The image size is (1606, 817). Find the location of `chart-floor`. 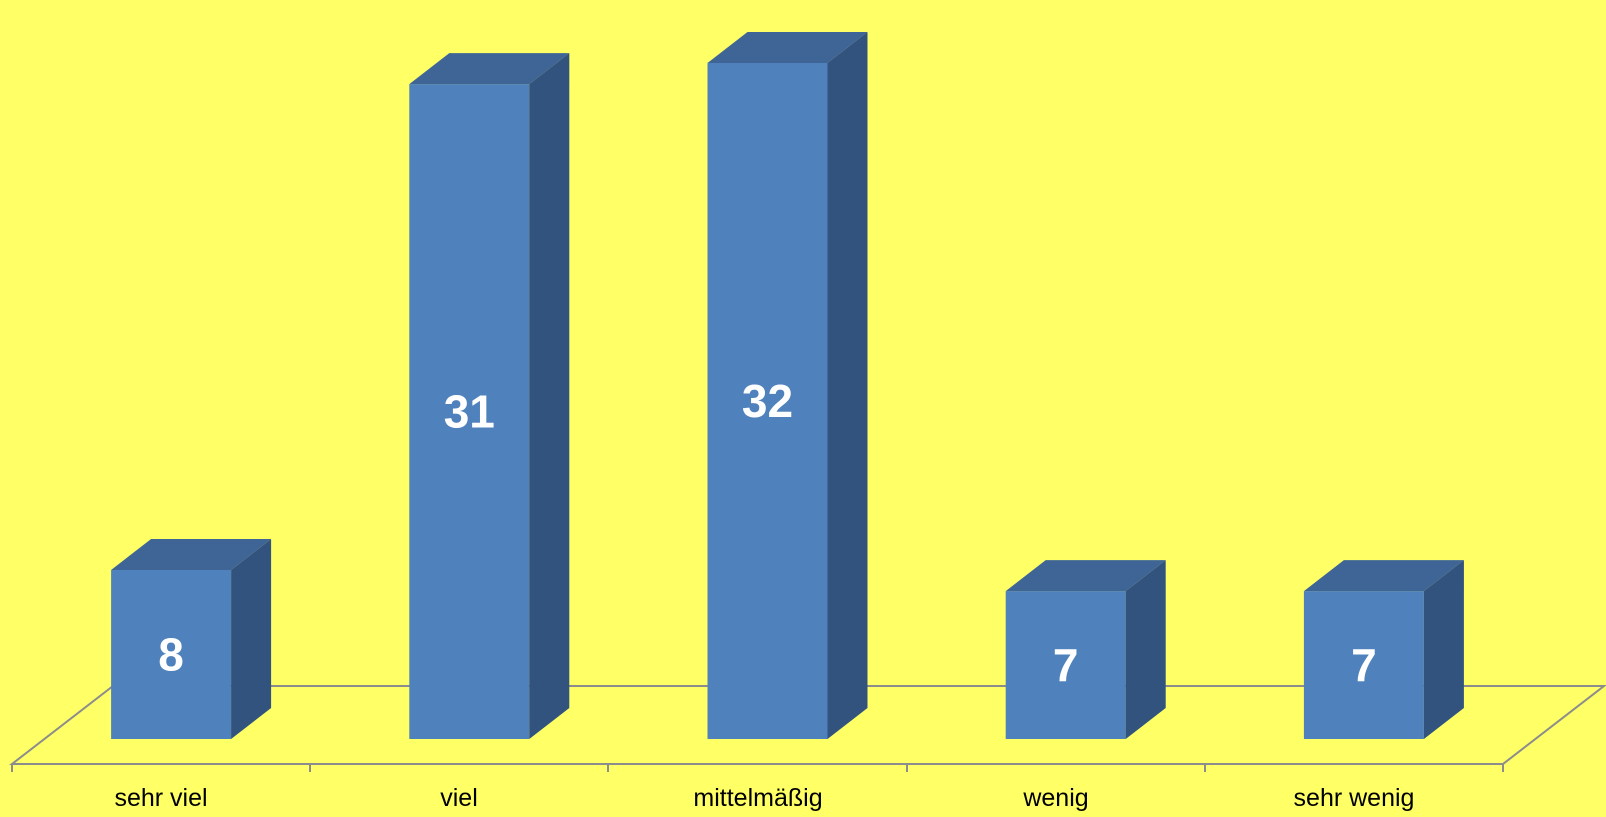

chart-floor is located at coordinates (807, 728).